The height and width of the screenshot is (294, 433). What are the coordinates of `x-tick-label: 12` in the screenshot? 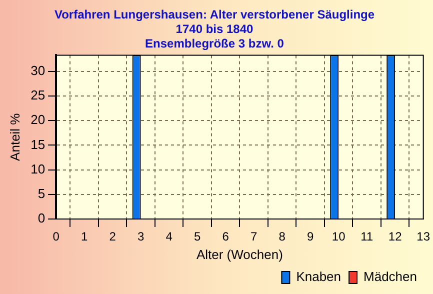 It's located at (395, 237).